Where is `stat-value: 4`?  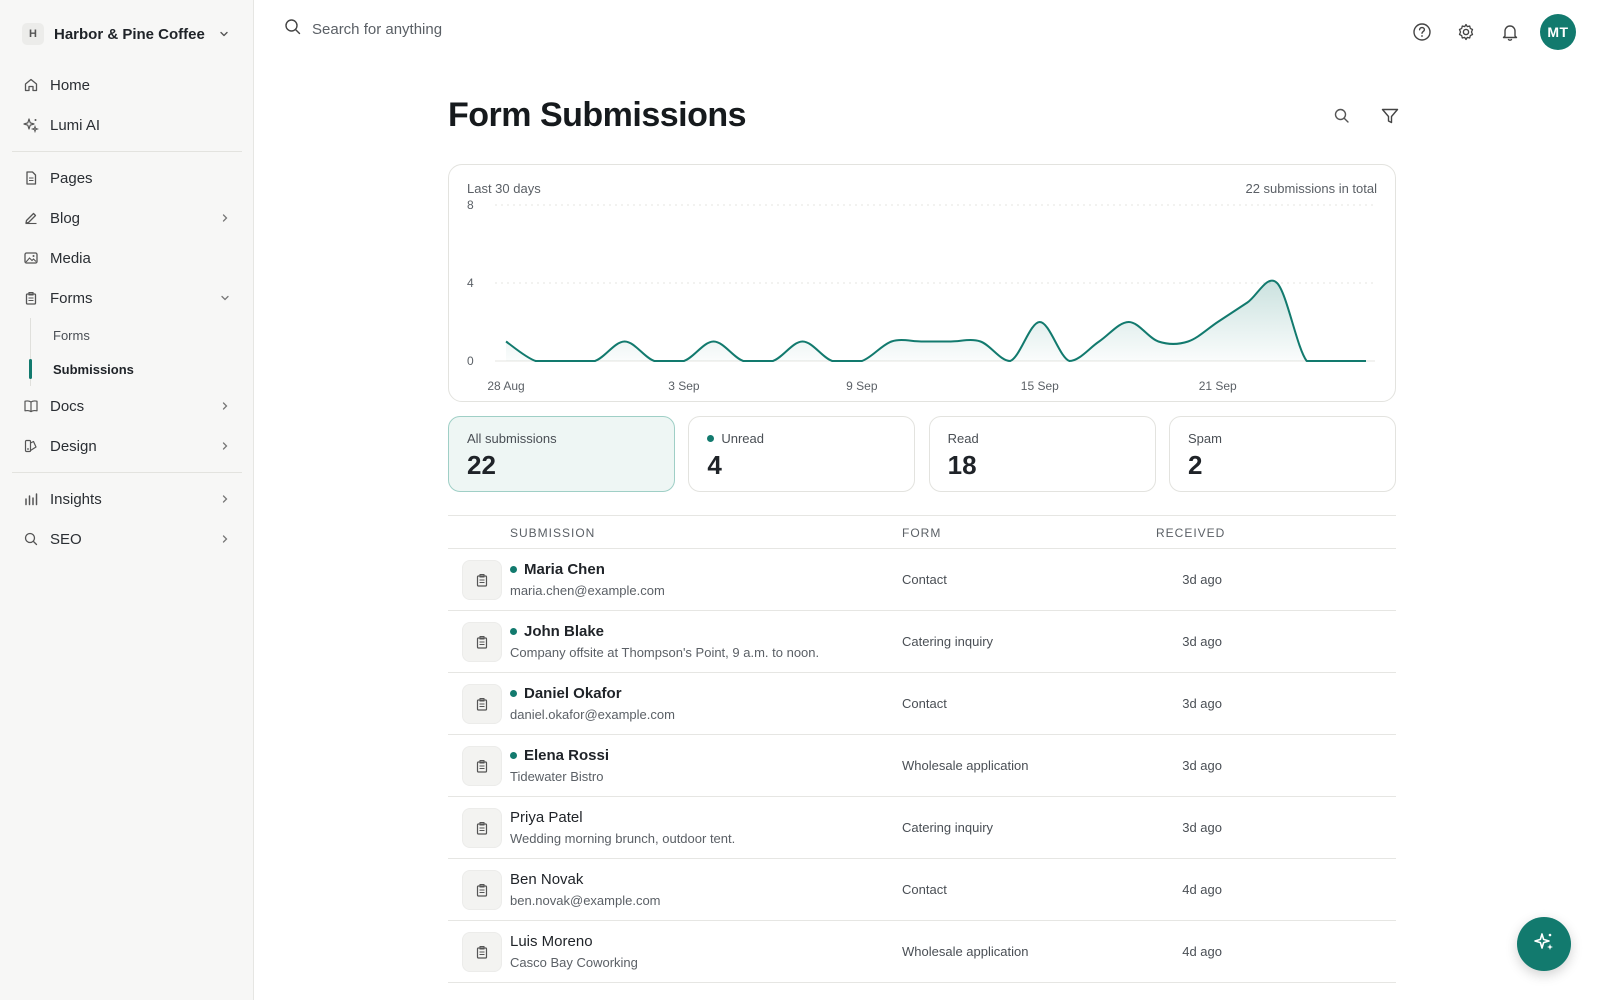 stat-value: 4 is located at coordinates (714, 465).